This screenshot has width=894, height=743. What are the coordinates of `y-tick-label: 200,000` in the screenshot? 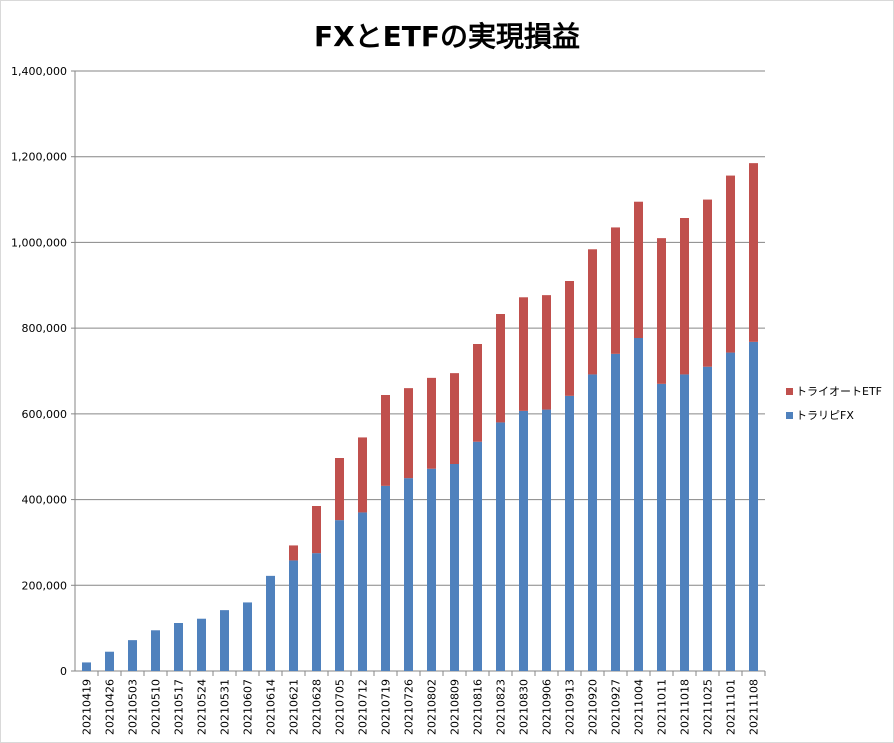 It's located at (45, 585).